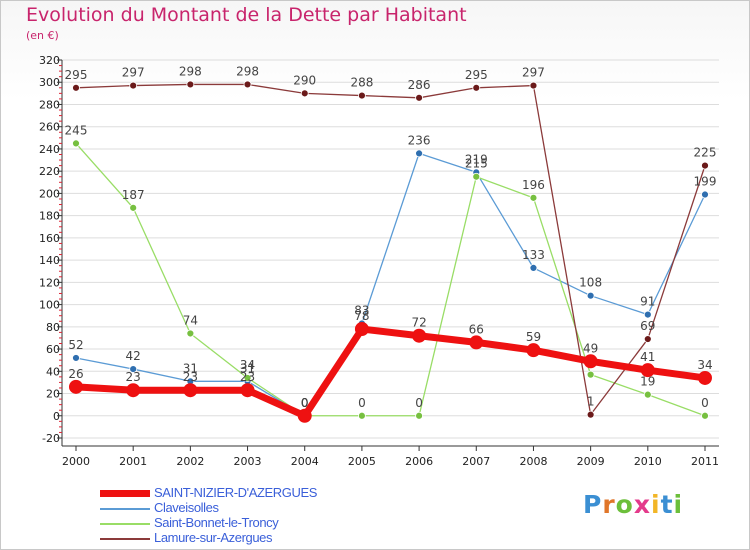  Describe the element at coordinates (53, 327) in the screenshot. I see `y-tick-label: 80` at that location.